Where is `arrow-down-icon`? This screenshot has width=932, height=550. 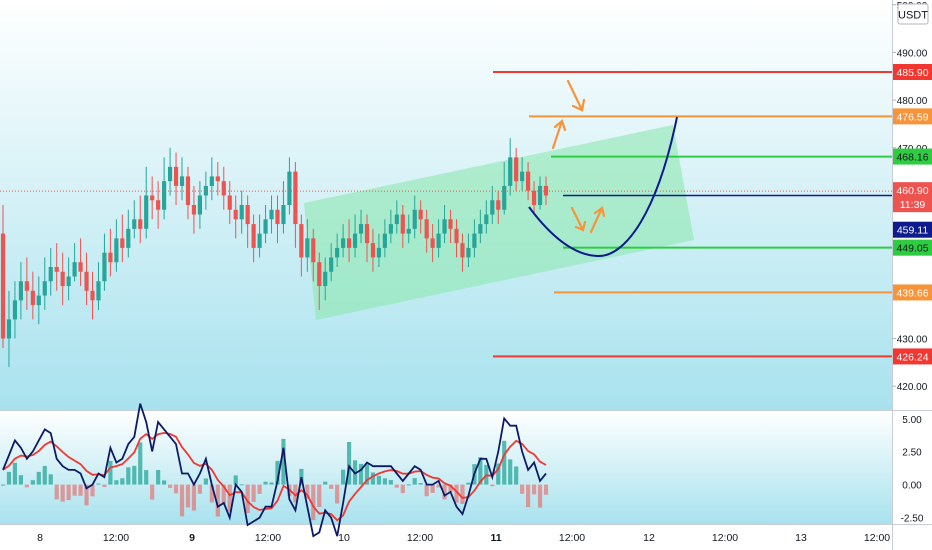 arrow-down-icon is located at coordinates (578, 219).